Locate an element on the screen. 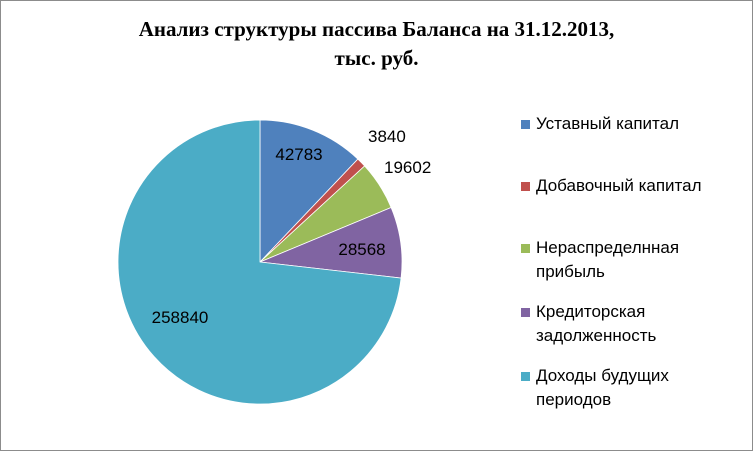 Image resolution: width=753 pixels, height=451 pixels. data-label-4: 28568 is located at coordinates (361, 249).